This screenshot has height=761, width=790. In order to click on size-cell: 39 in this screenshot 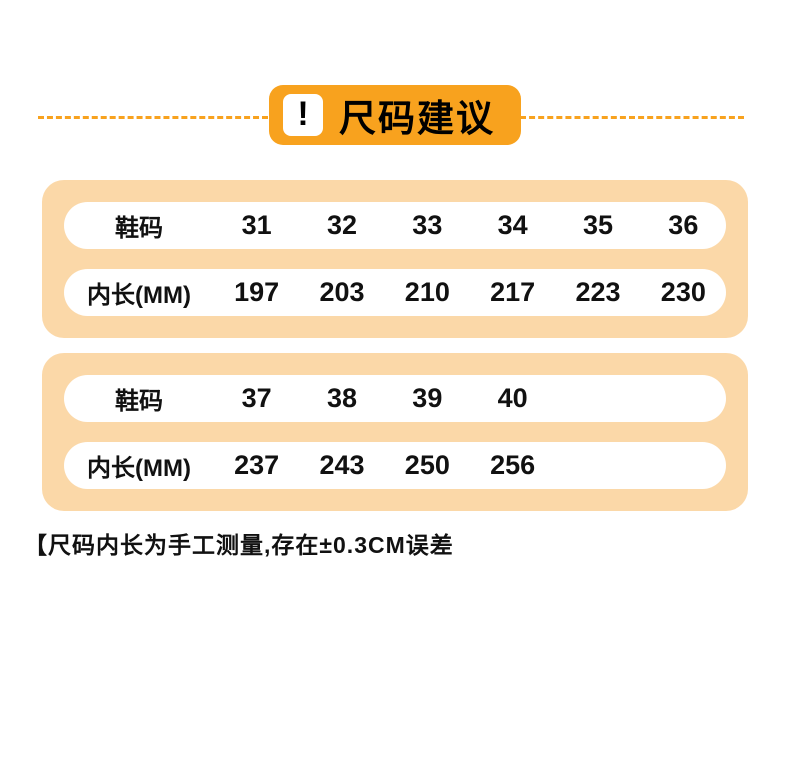, I will do `click(427, 398)`.